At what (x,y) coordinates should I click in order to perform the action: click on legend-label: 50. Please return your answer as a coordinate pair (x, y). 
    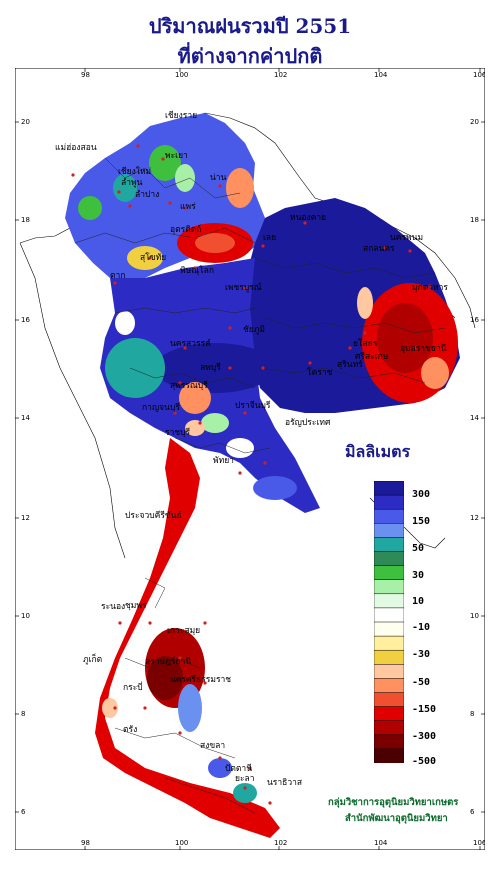
    Looking at the image, I should click on (418, 548).